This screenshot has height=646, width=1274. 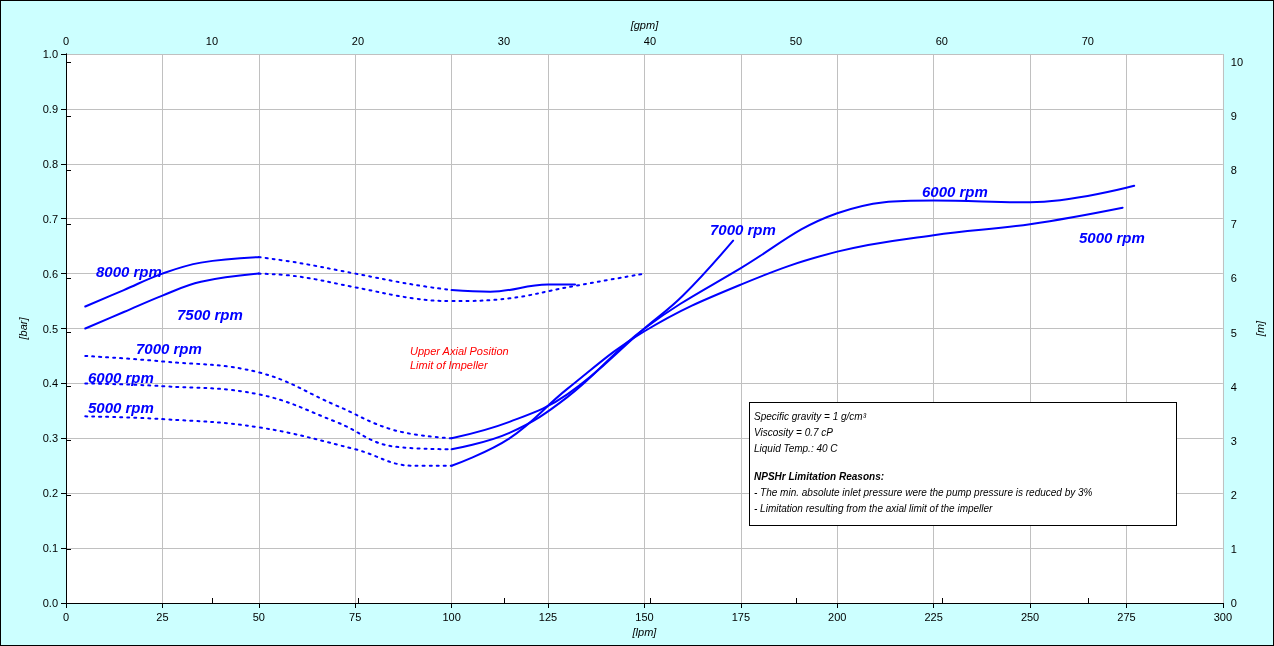 I want to click on y-tick-label: 0.3, so click(x=50, y=438).